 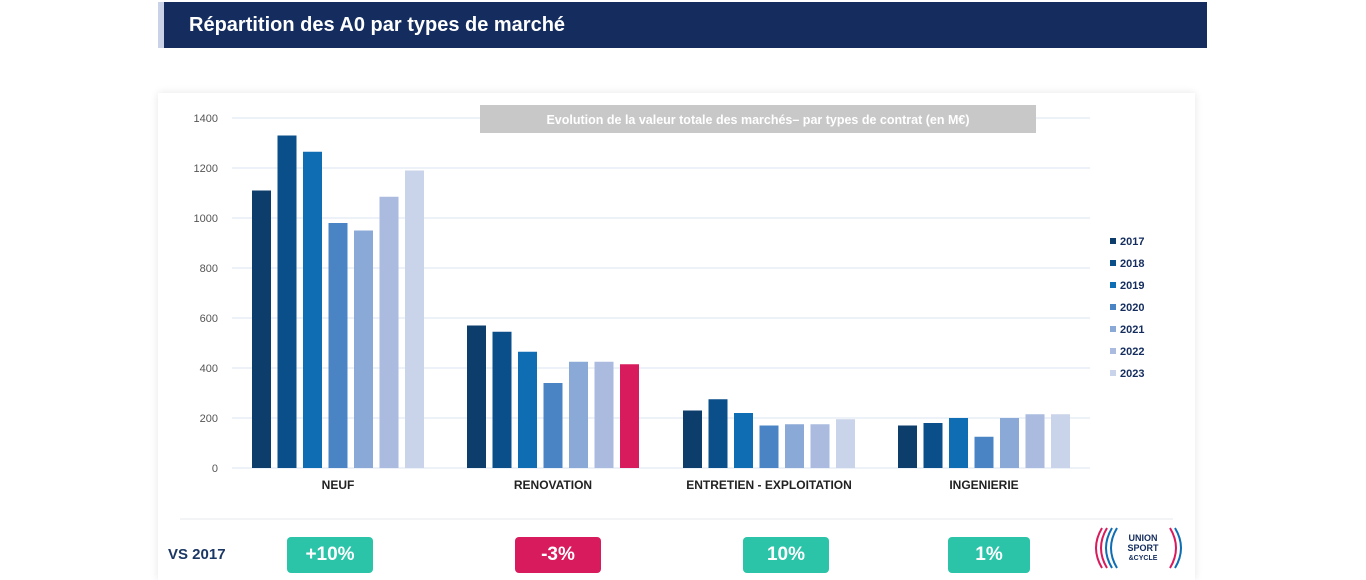 I want to click on legend-swatch-2022, so click(x=1113, y=351).